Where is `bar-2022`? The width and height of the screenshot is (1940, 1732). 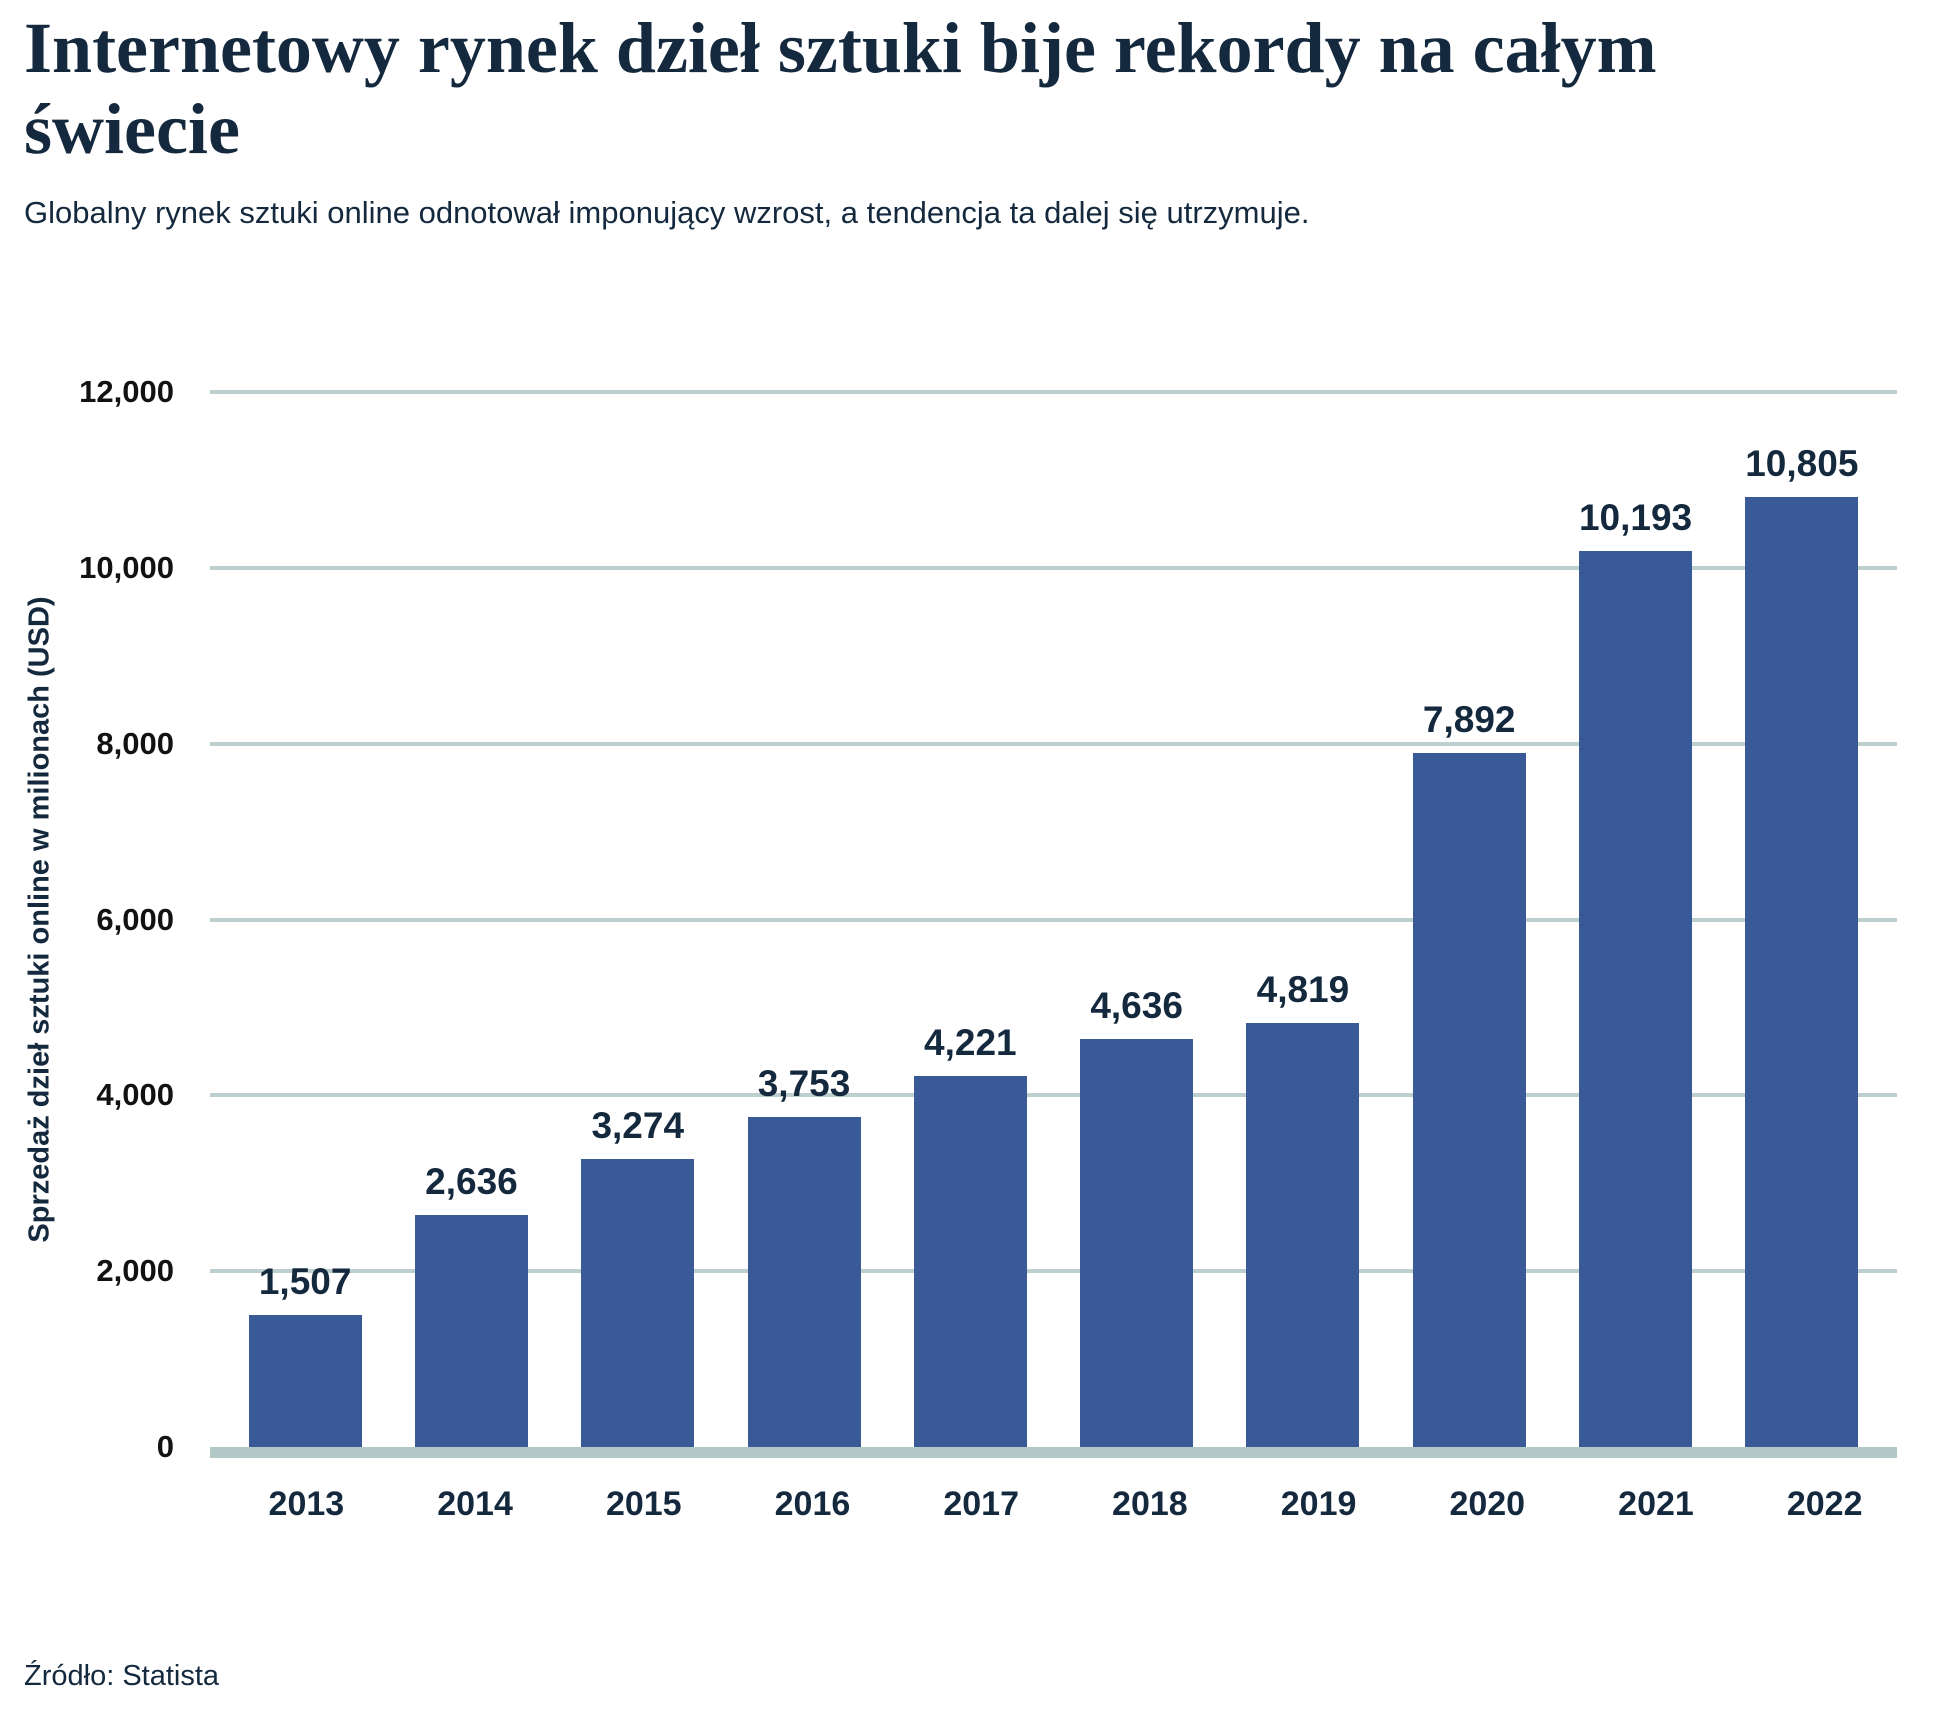
bar-2022 is located at coordinates (1802, 972).